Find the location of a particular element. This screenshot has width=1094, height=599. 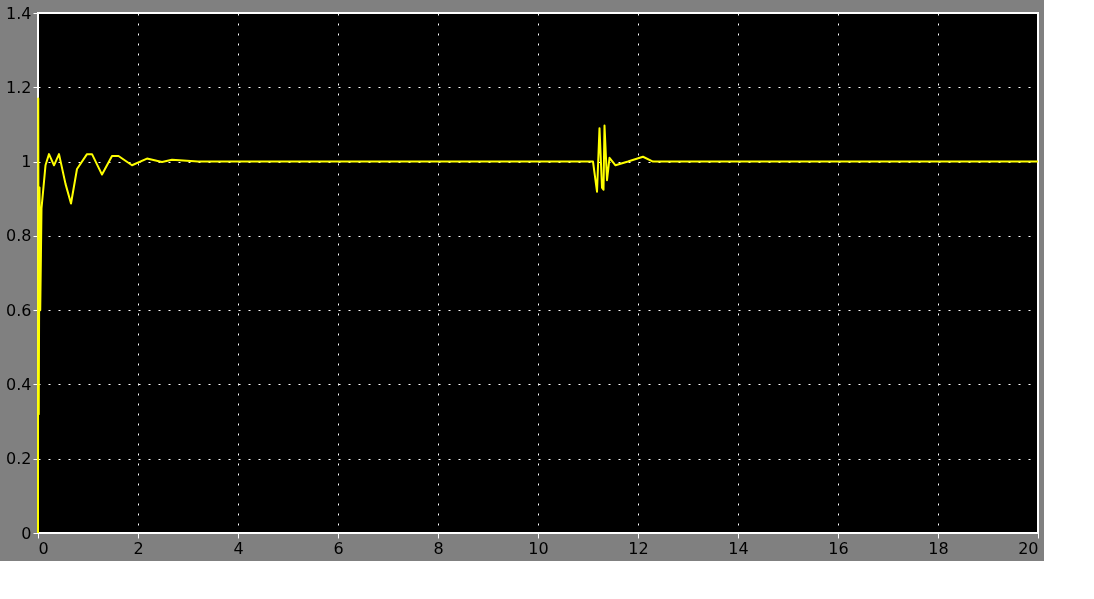

x-tick-label: 4 is located at coordinates (238, 548).